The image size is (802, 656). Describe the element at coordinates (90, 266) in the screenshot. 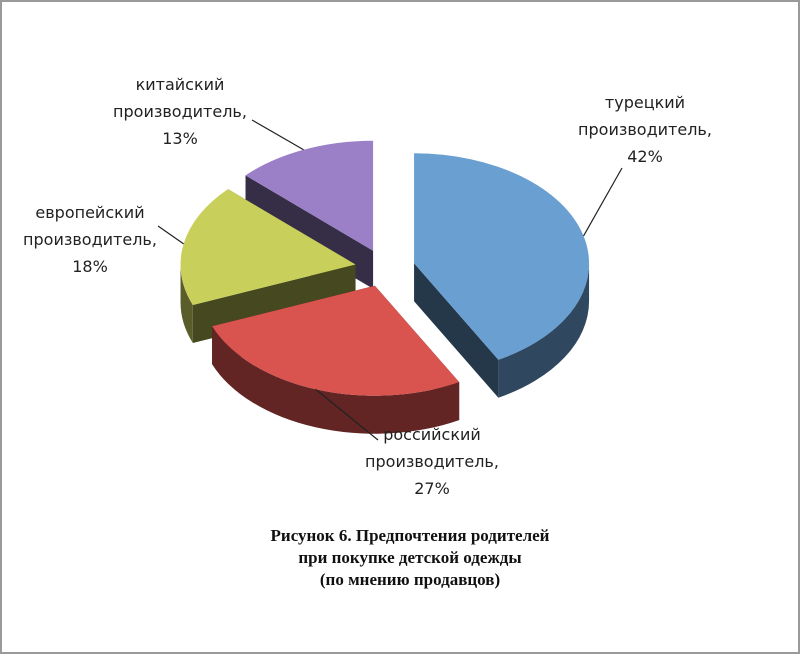

I see `value-label: 18%` at that location.